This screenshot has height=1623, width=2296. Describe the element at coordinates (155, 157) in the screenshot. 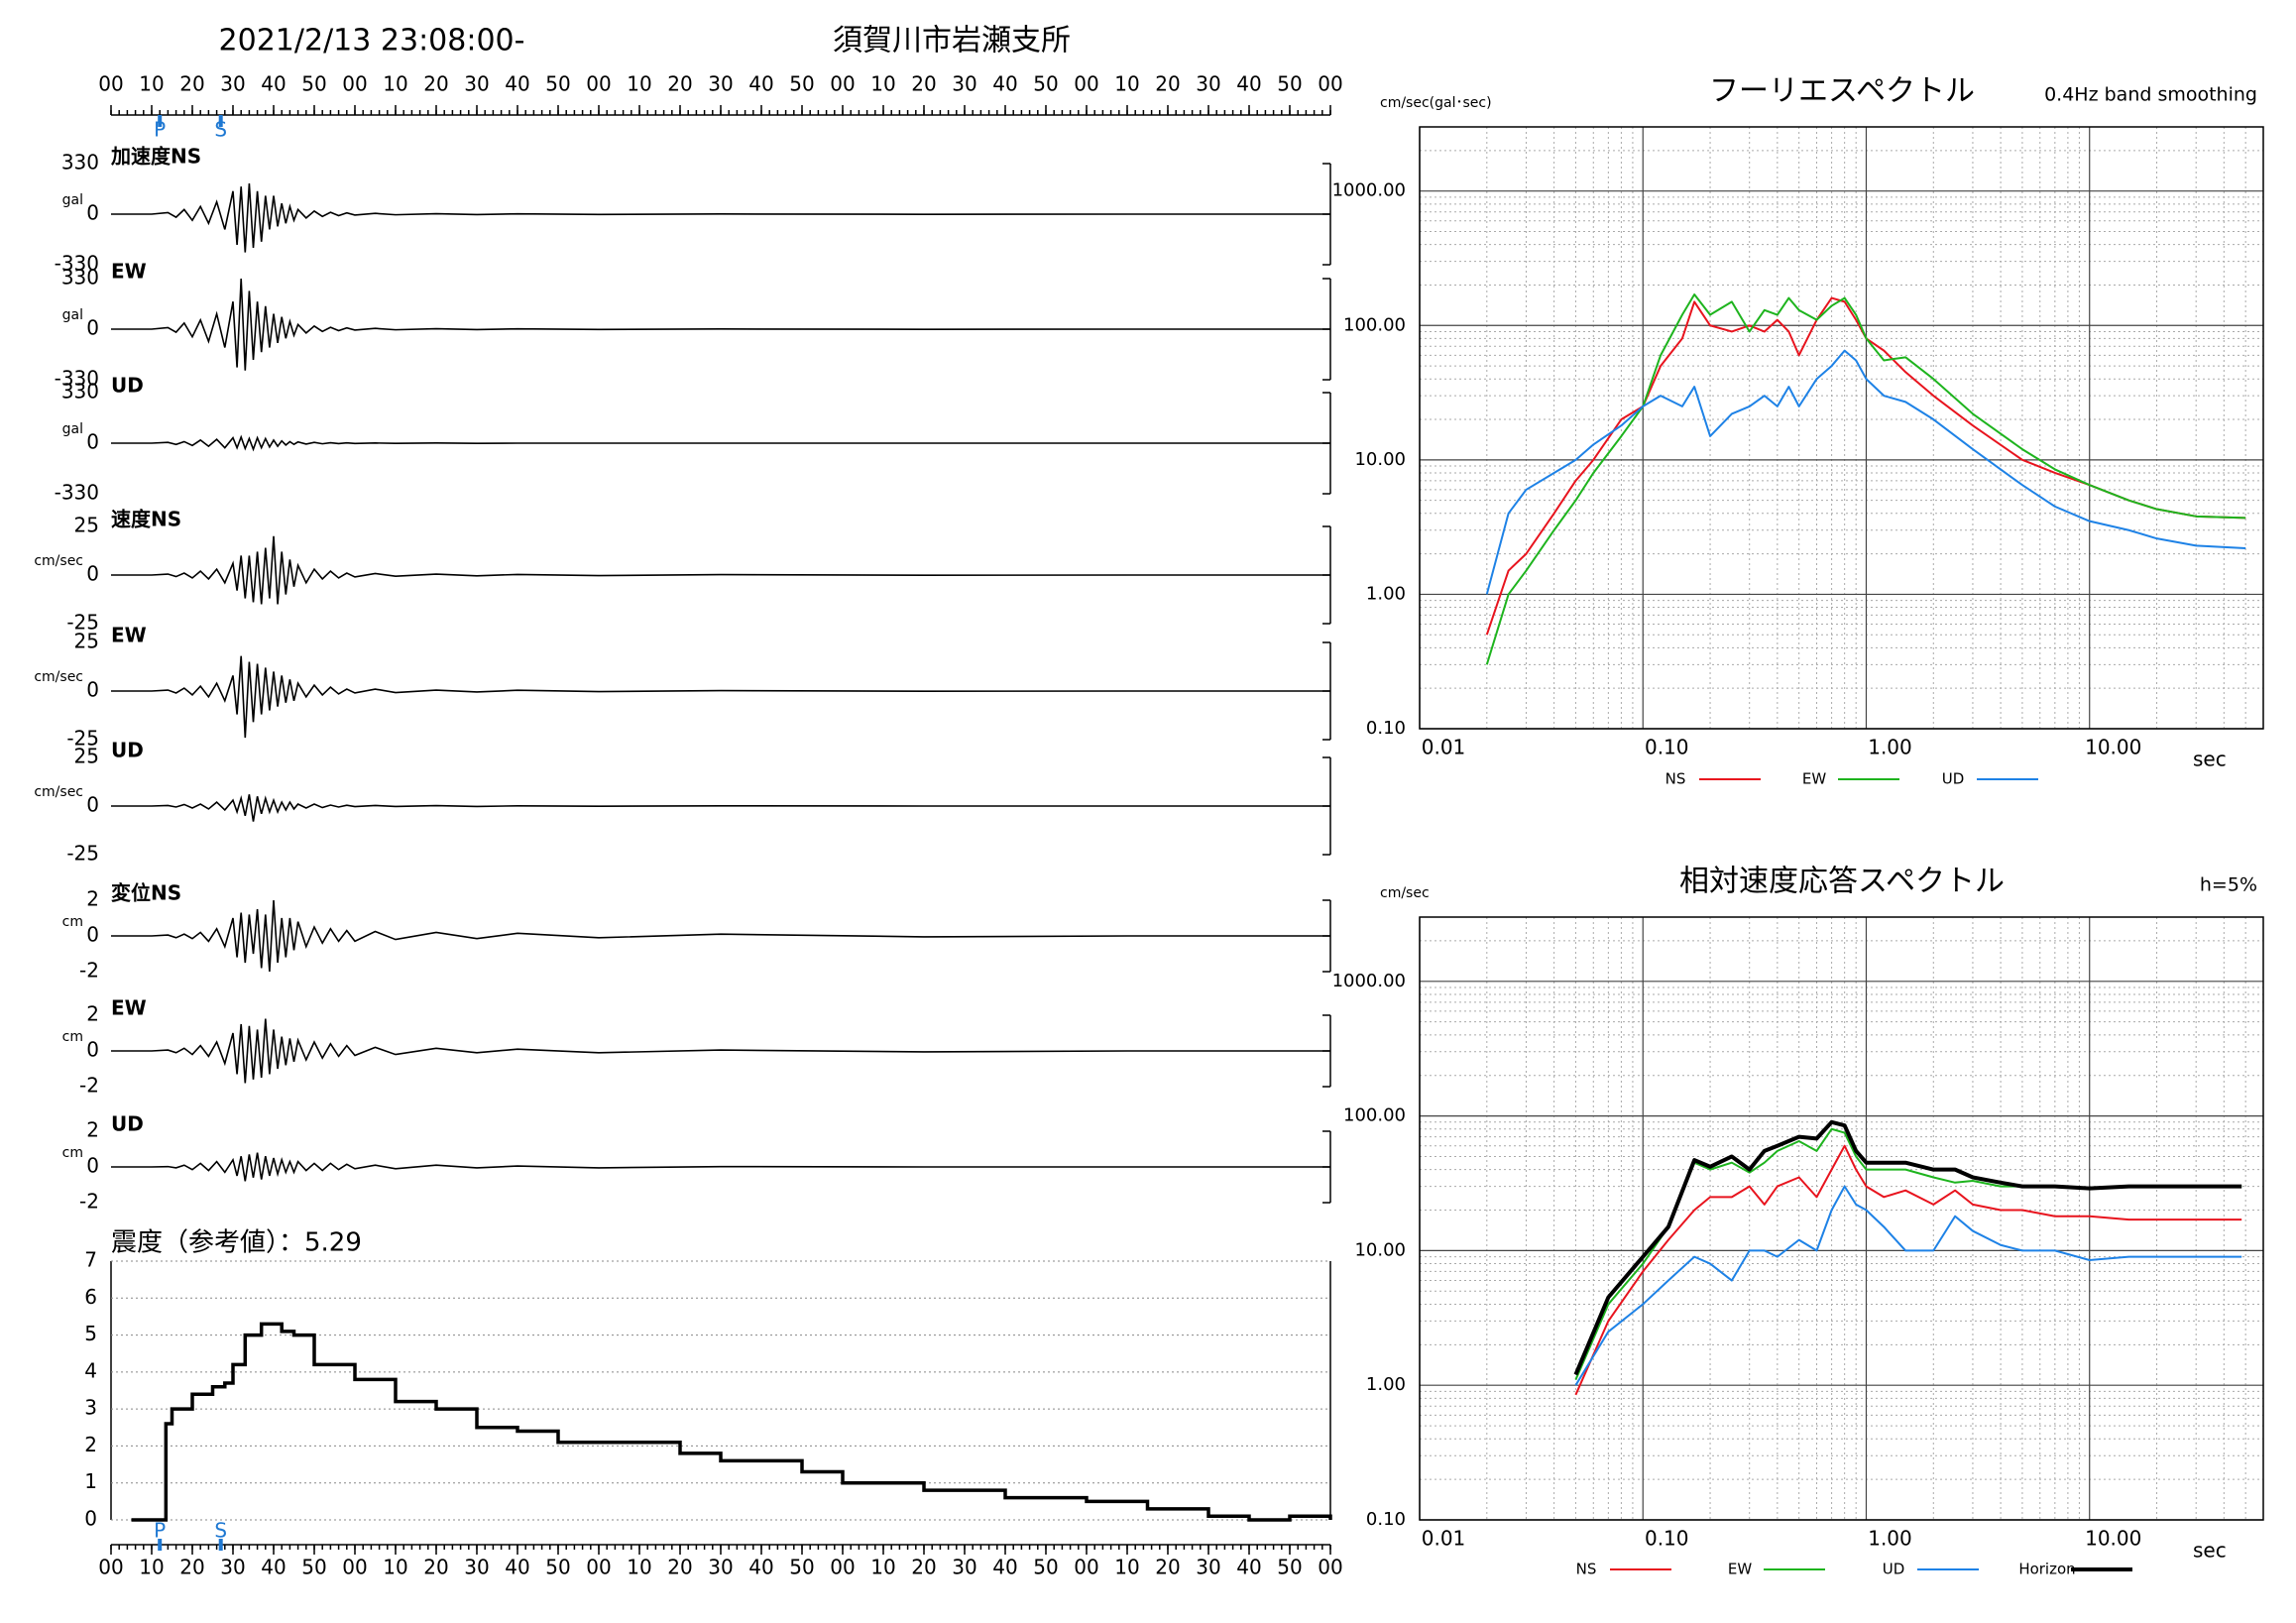

I see `panel-name: 加速度NS` at that location.